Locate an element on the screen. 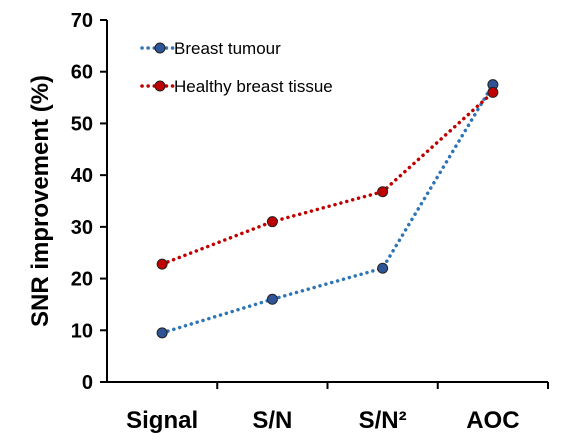 The height and width of the screenshot is (446, 588). x-tick-label: S/N is located at coordinates (272, 420).